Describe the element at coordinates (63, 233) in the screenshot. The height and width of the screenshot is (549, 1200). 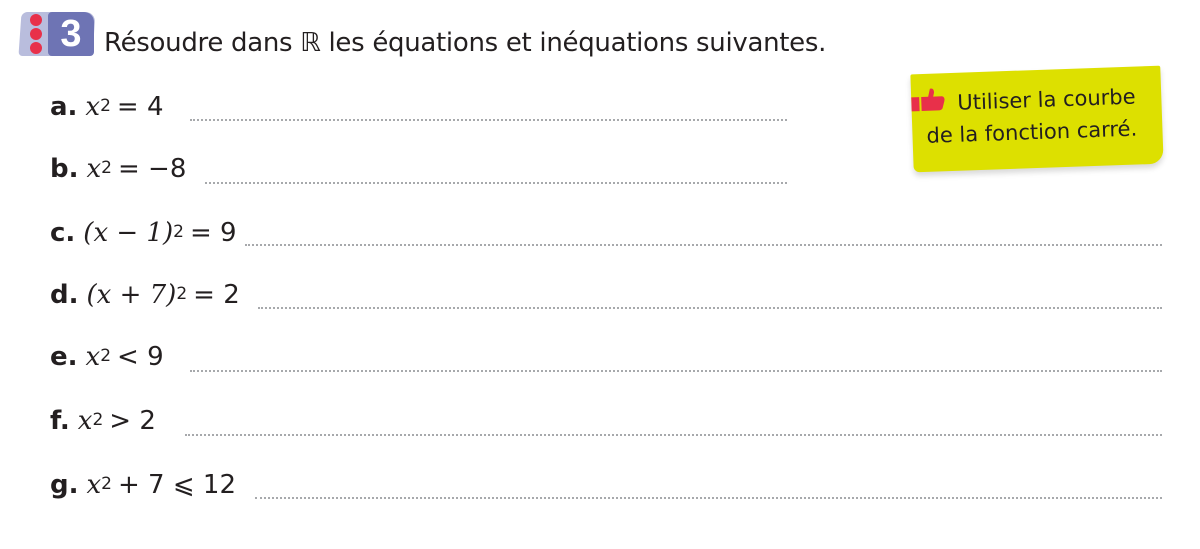
I see `item-label: c.` at that location.